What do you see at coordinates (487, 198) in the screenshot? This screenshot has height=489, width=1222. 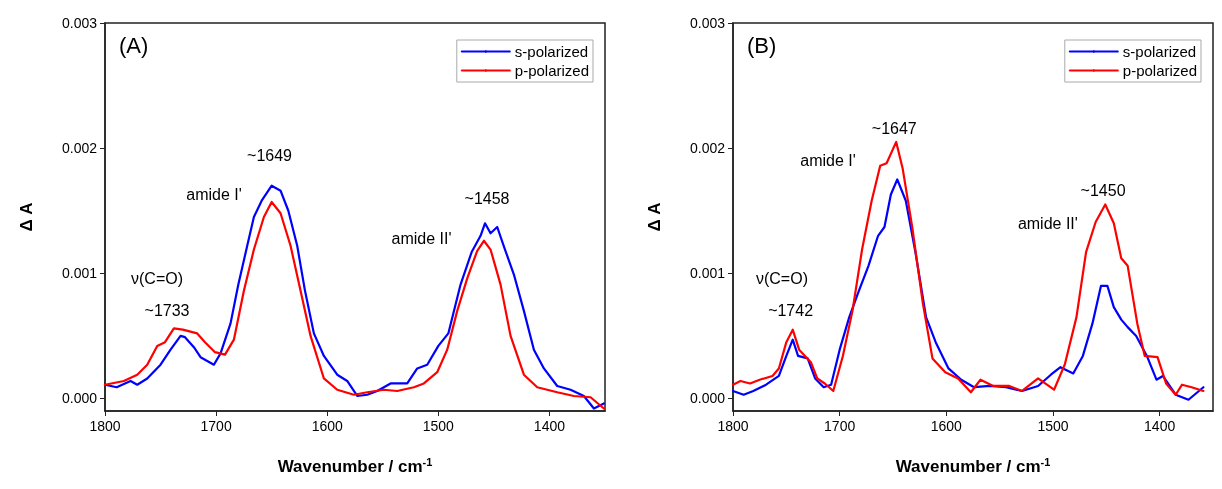 I see `annotation: ~1458` at bounding box center [487, 198].